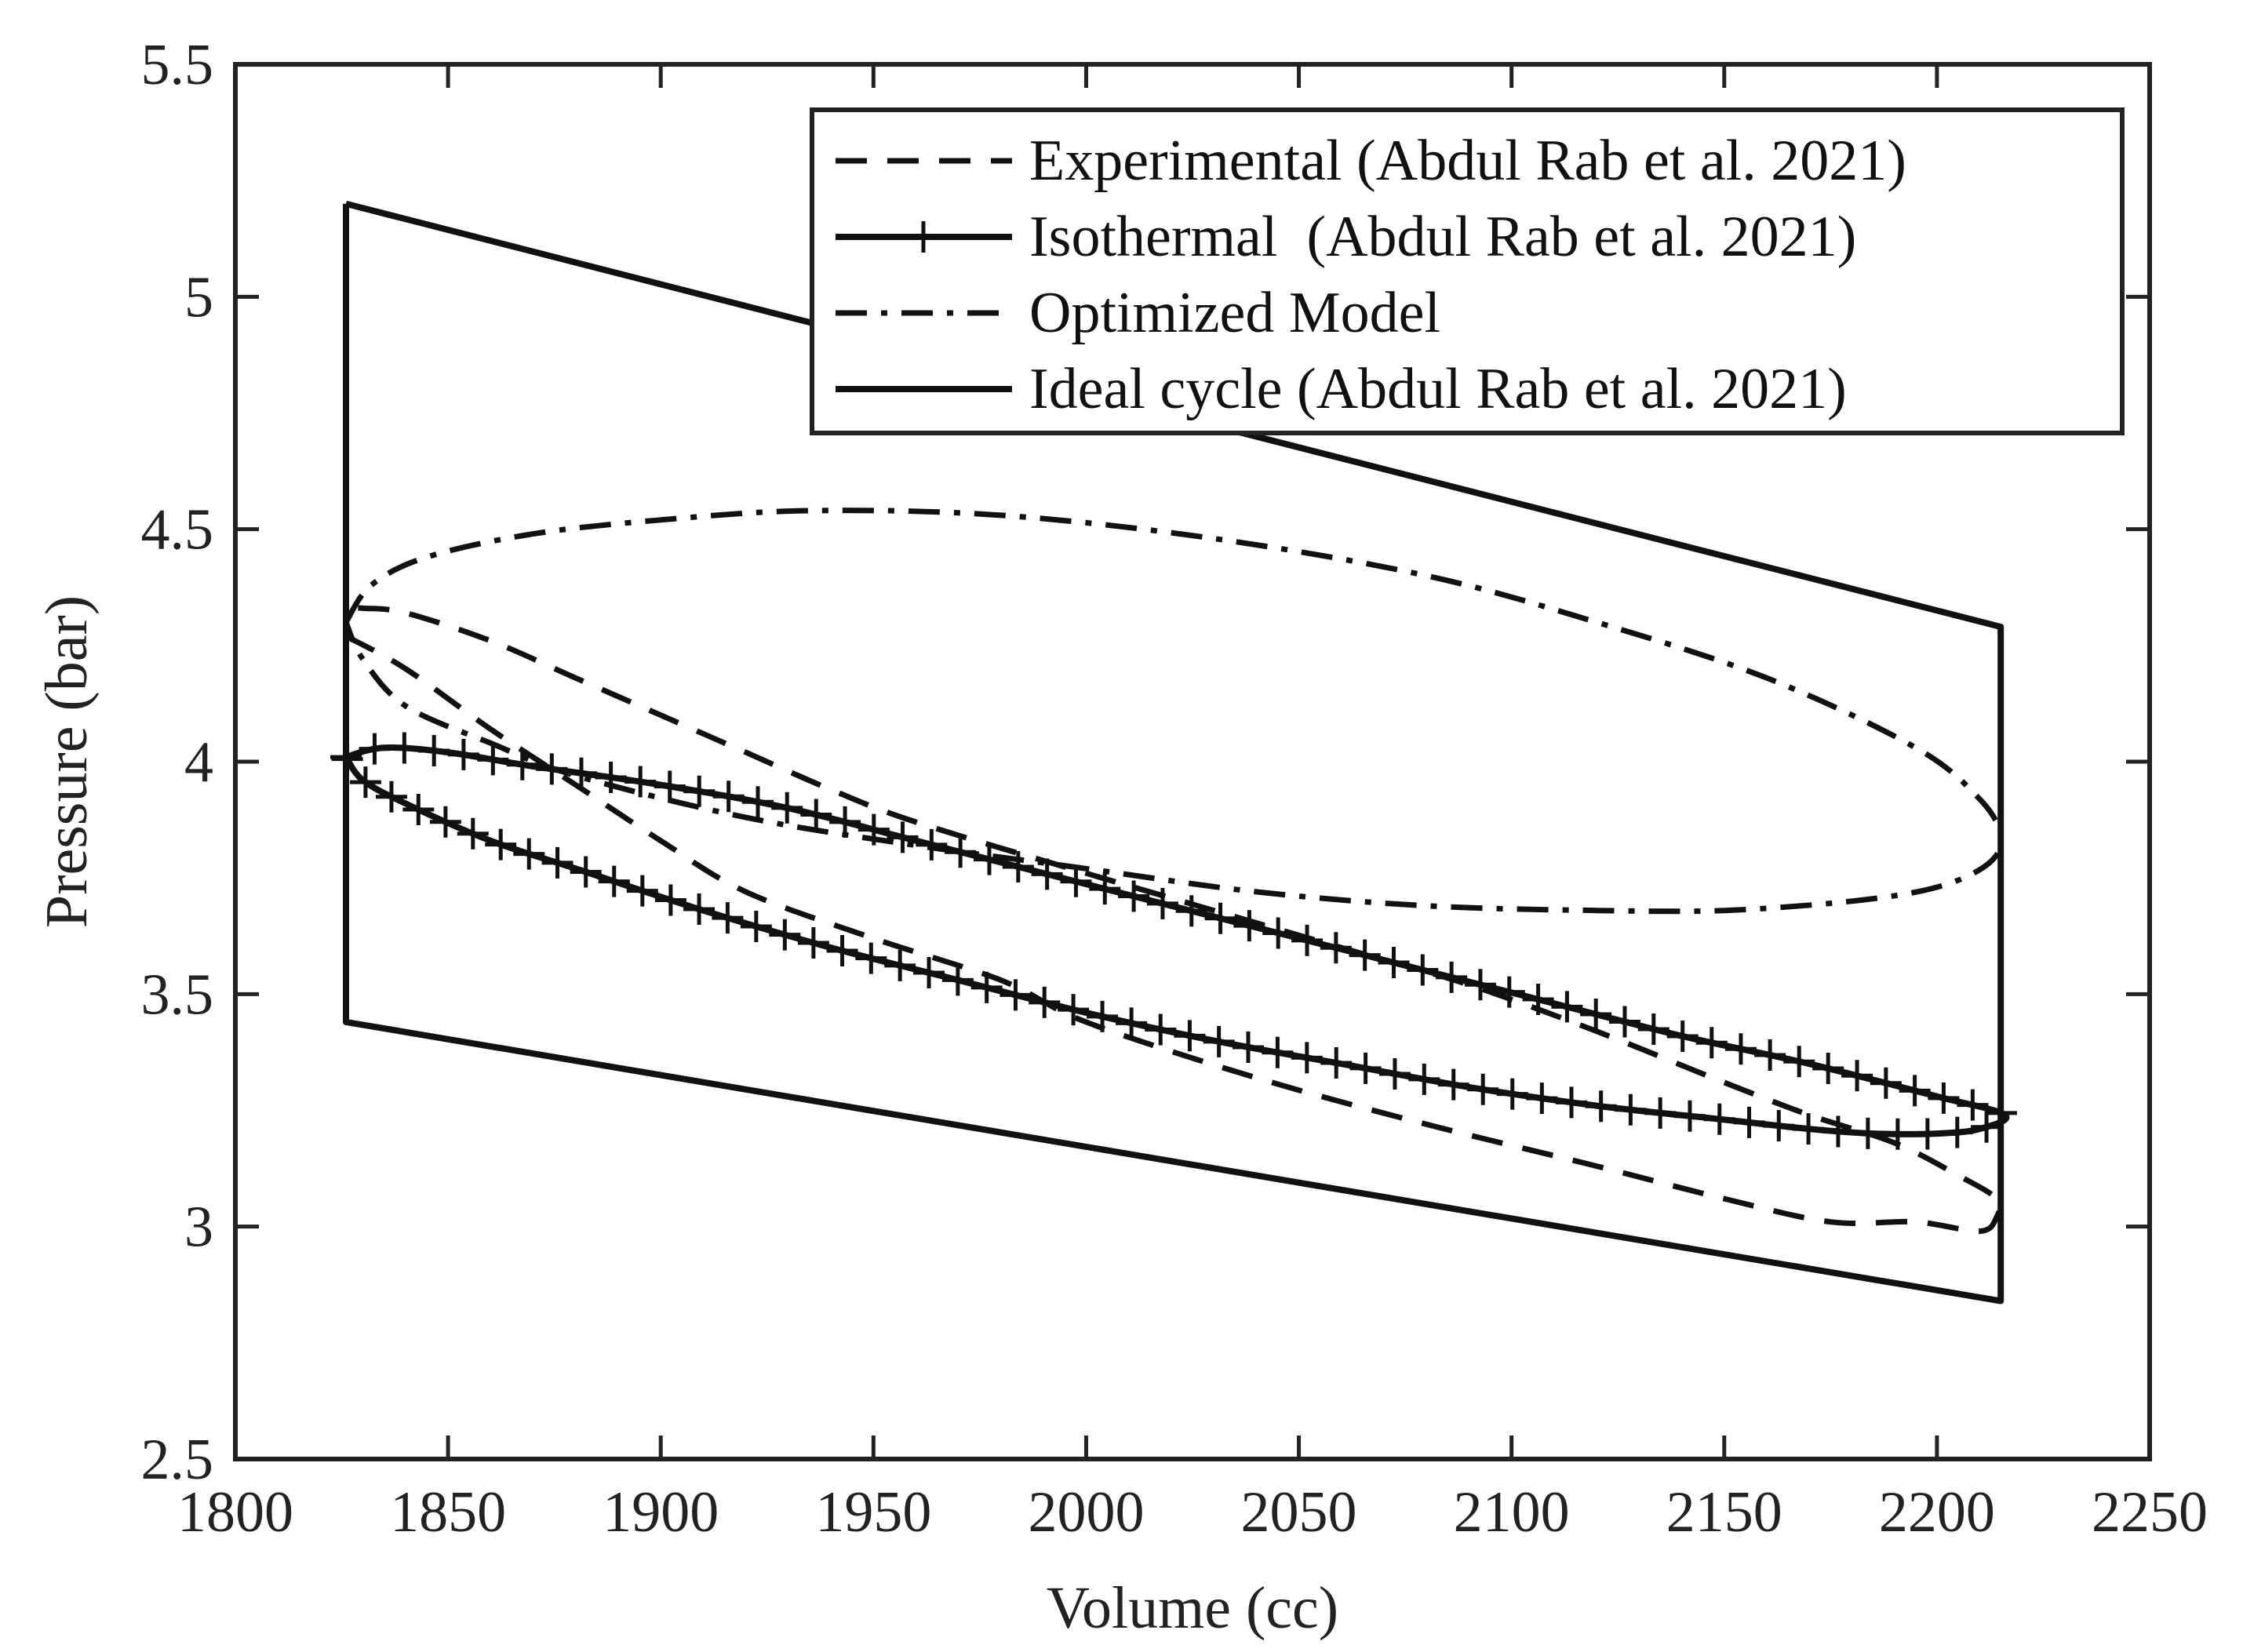 The width and height of the screenshot is (2243, 1652). I want to click on x-axis-title: Volume (cc), so click(1192, 1608).